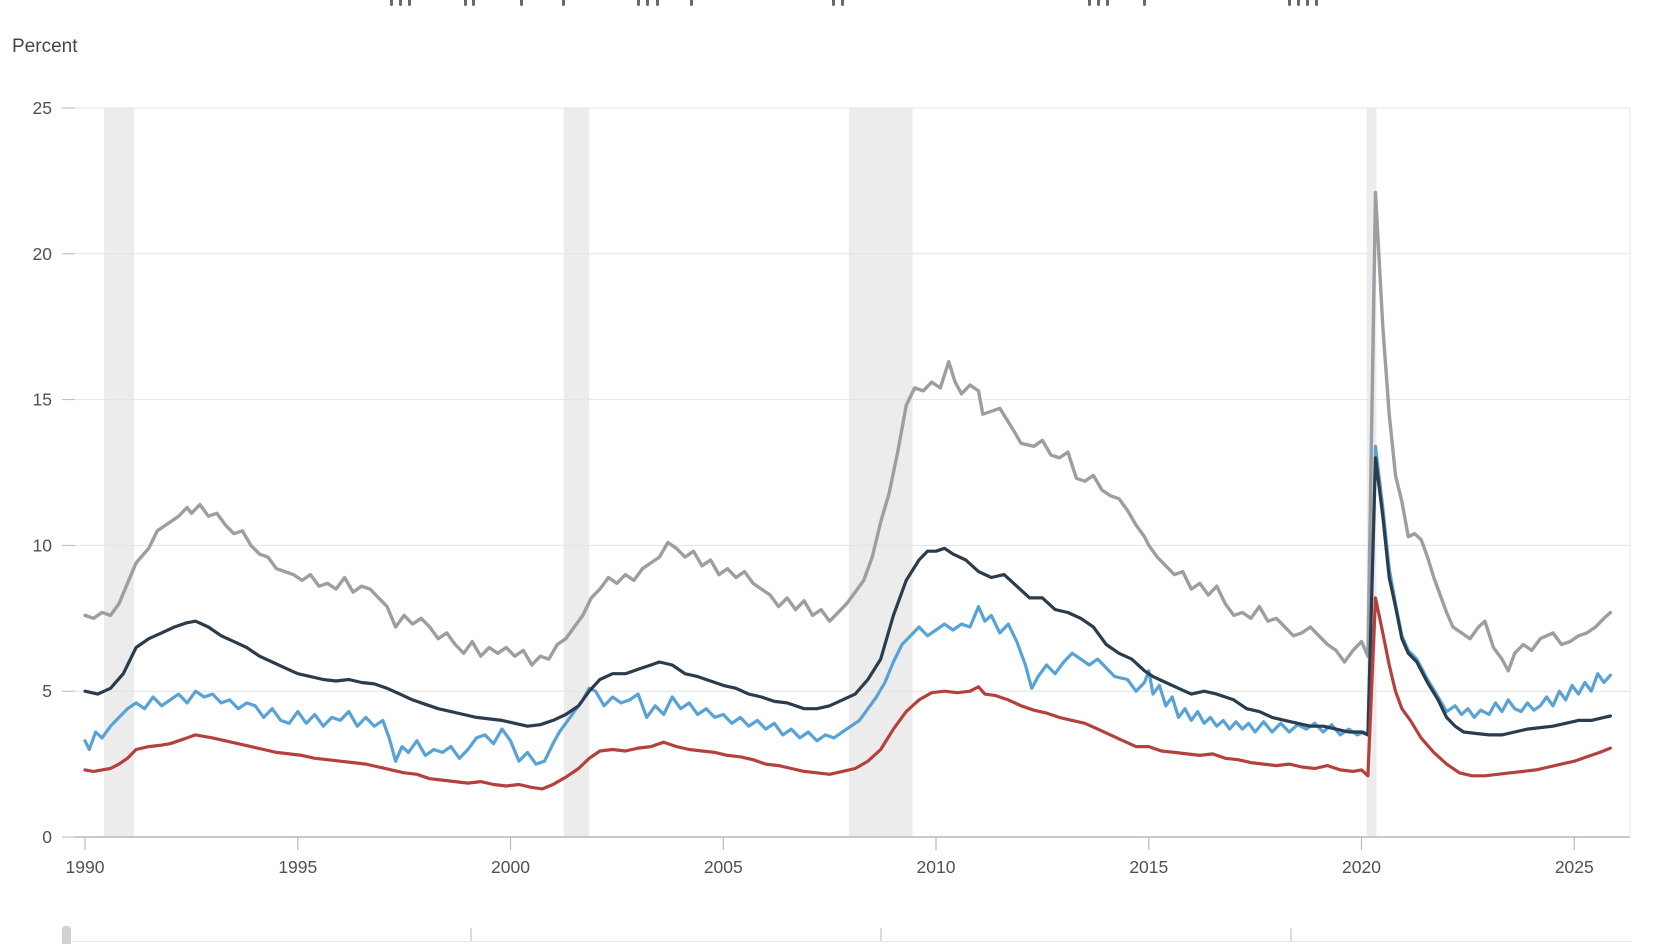  I want to click on x-axis-tick-label: 2010, so click(936, 867).